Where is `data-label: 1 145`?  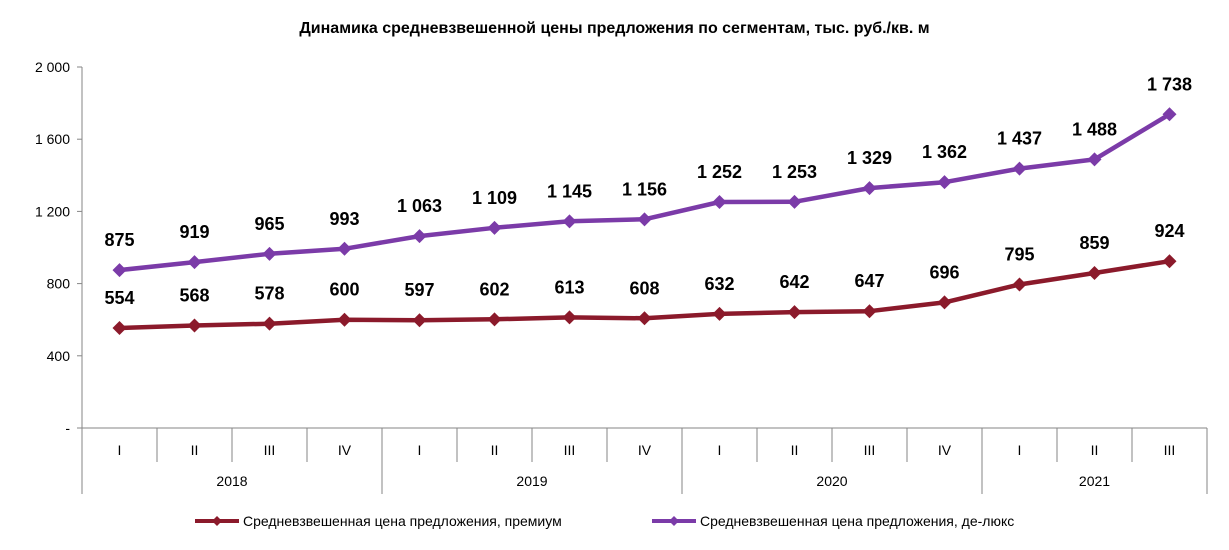 data-label: 1 145 is located at coordinates (569, 191).